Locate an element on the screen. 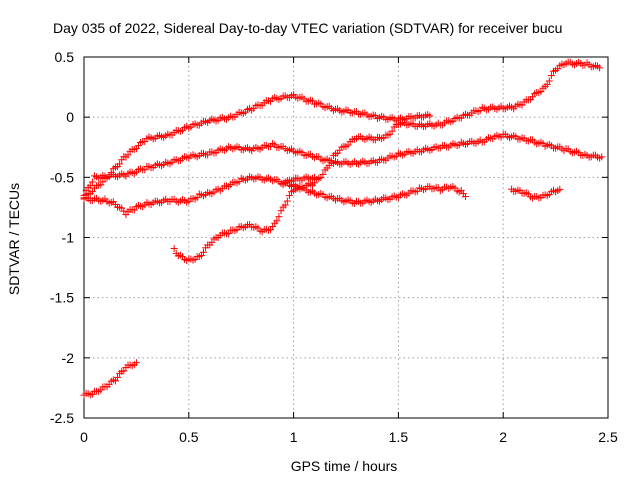  y-tick-label: 0.5 is located at coordinates (65, 57).